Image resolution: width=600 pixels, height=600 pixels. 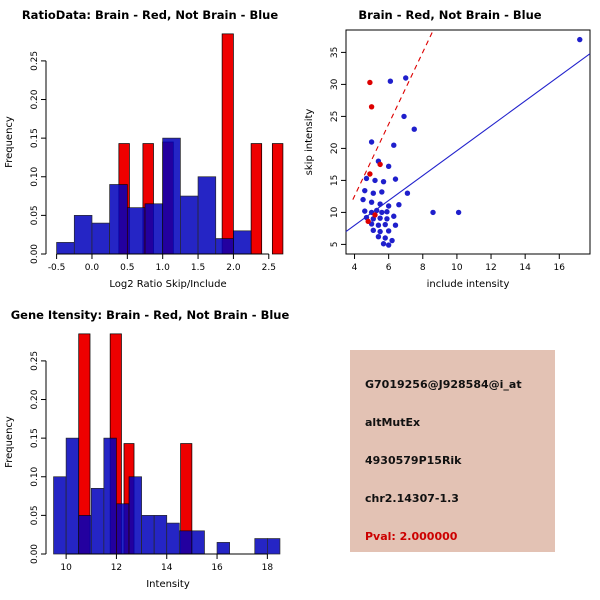 What do you see at coordinates (389, 268) in the screenshot?
I see `svg-text: 6` at bounding box center [389, 268].